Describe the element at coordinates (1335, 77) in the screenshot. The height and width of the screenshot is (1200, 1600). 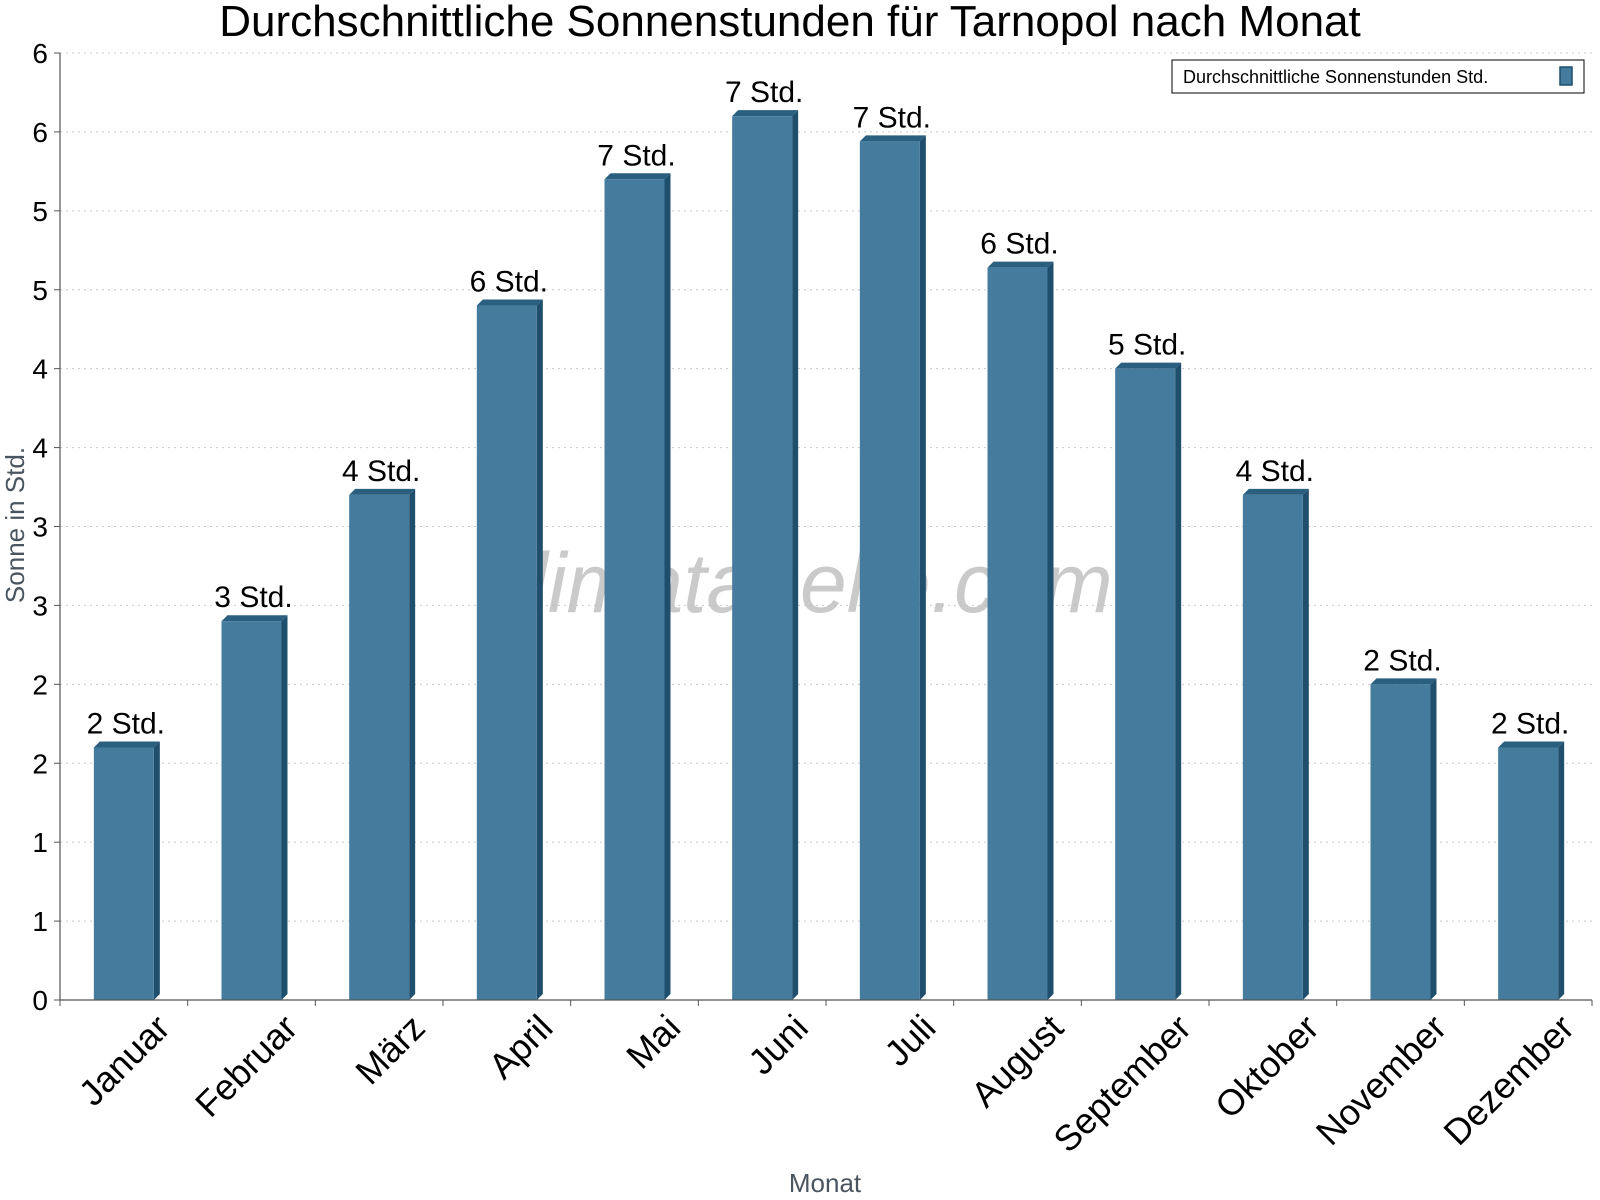
I see `legend-label: Durchschnittliche Sonnenstunden Std.` at that location.